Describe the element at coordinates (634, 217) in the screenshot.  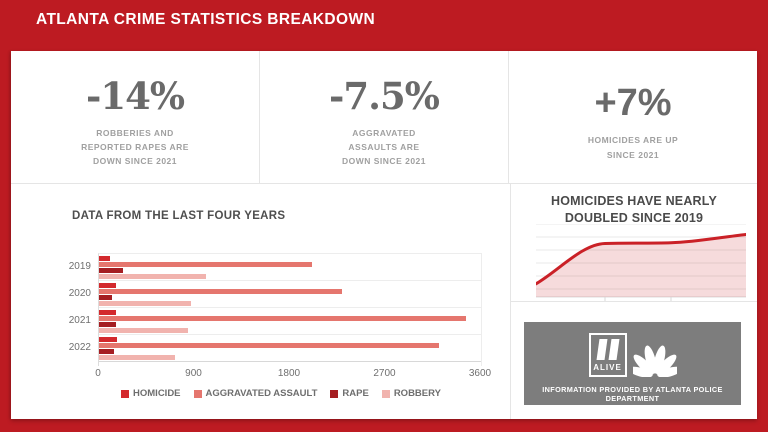
I see `area-title-line2: DOUBLED SINCE 2019` at that location.